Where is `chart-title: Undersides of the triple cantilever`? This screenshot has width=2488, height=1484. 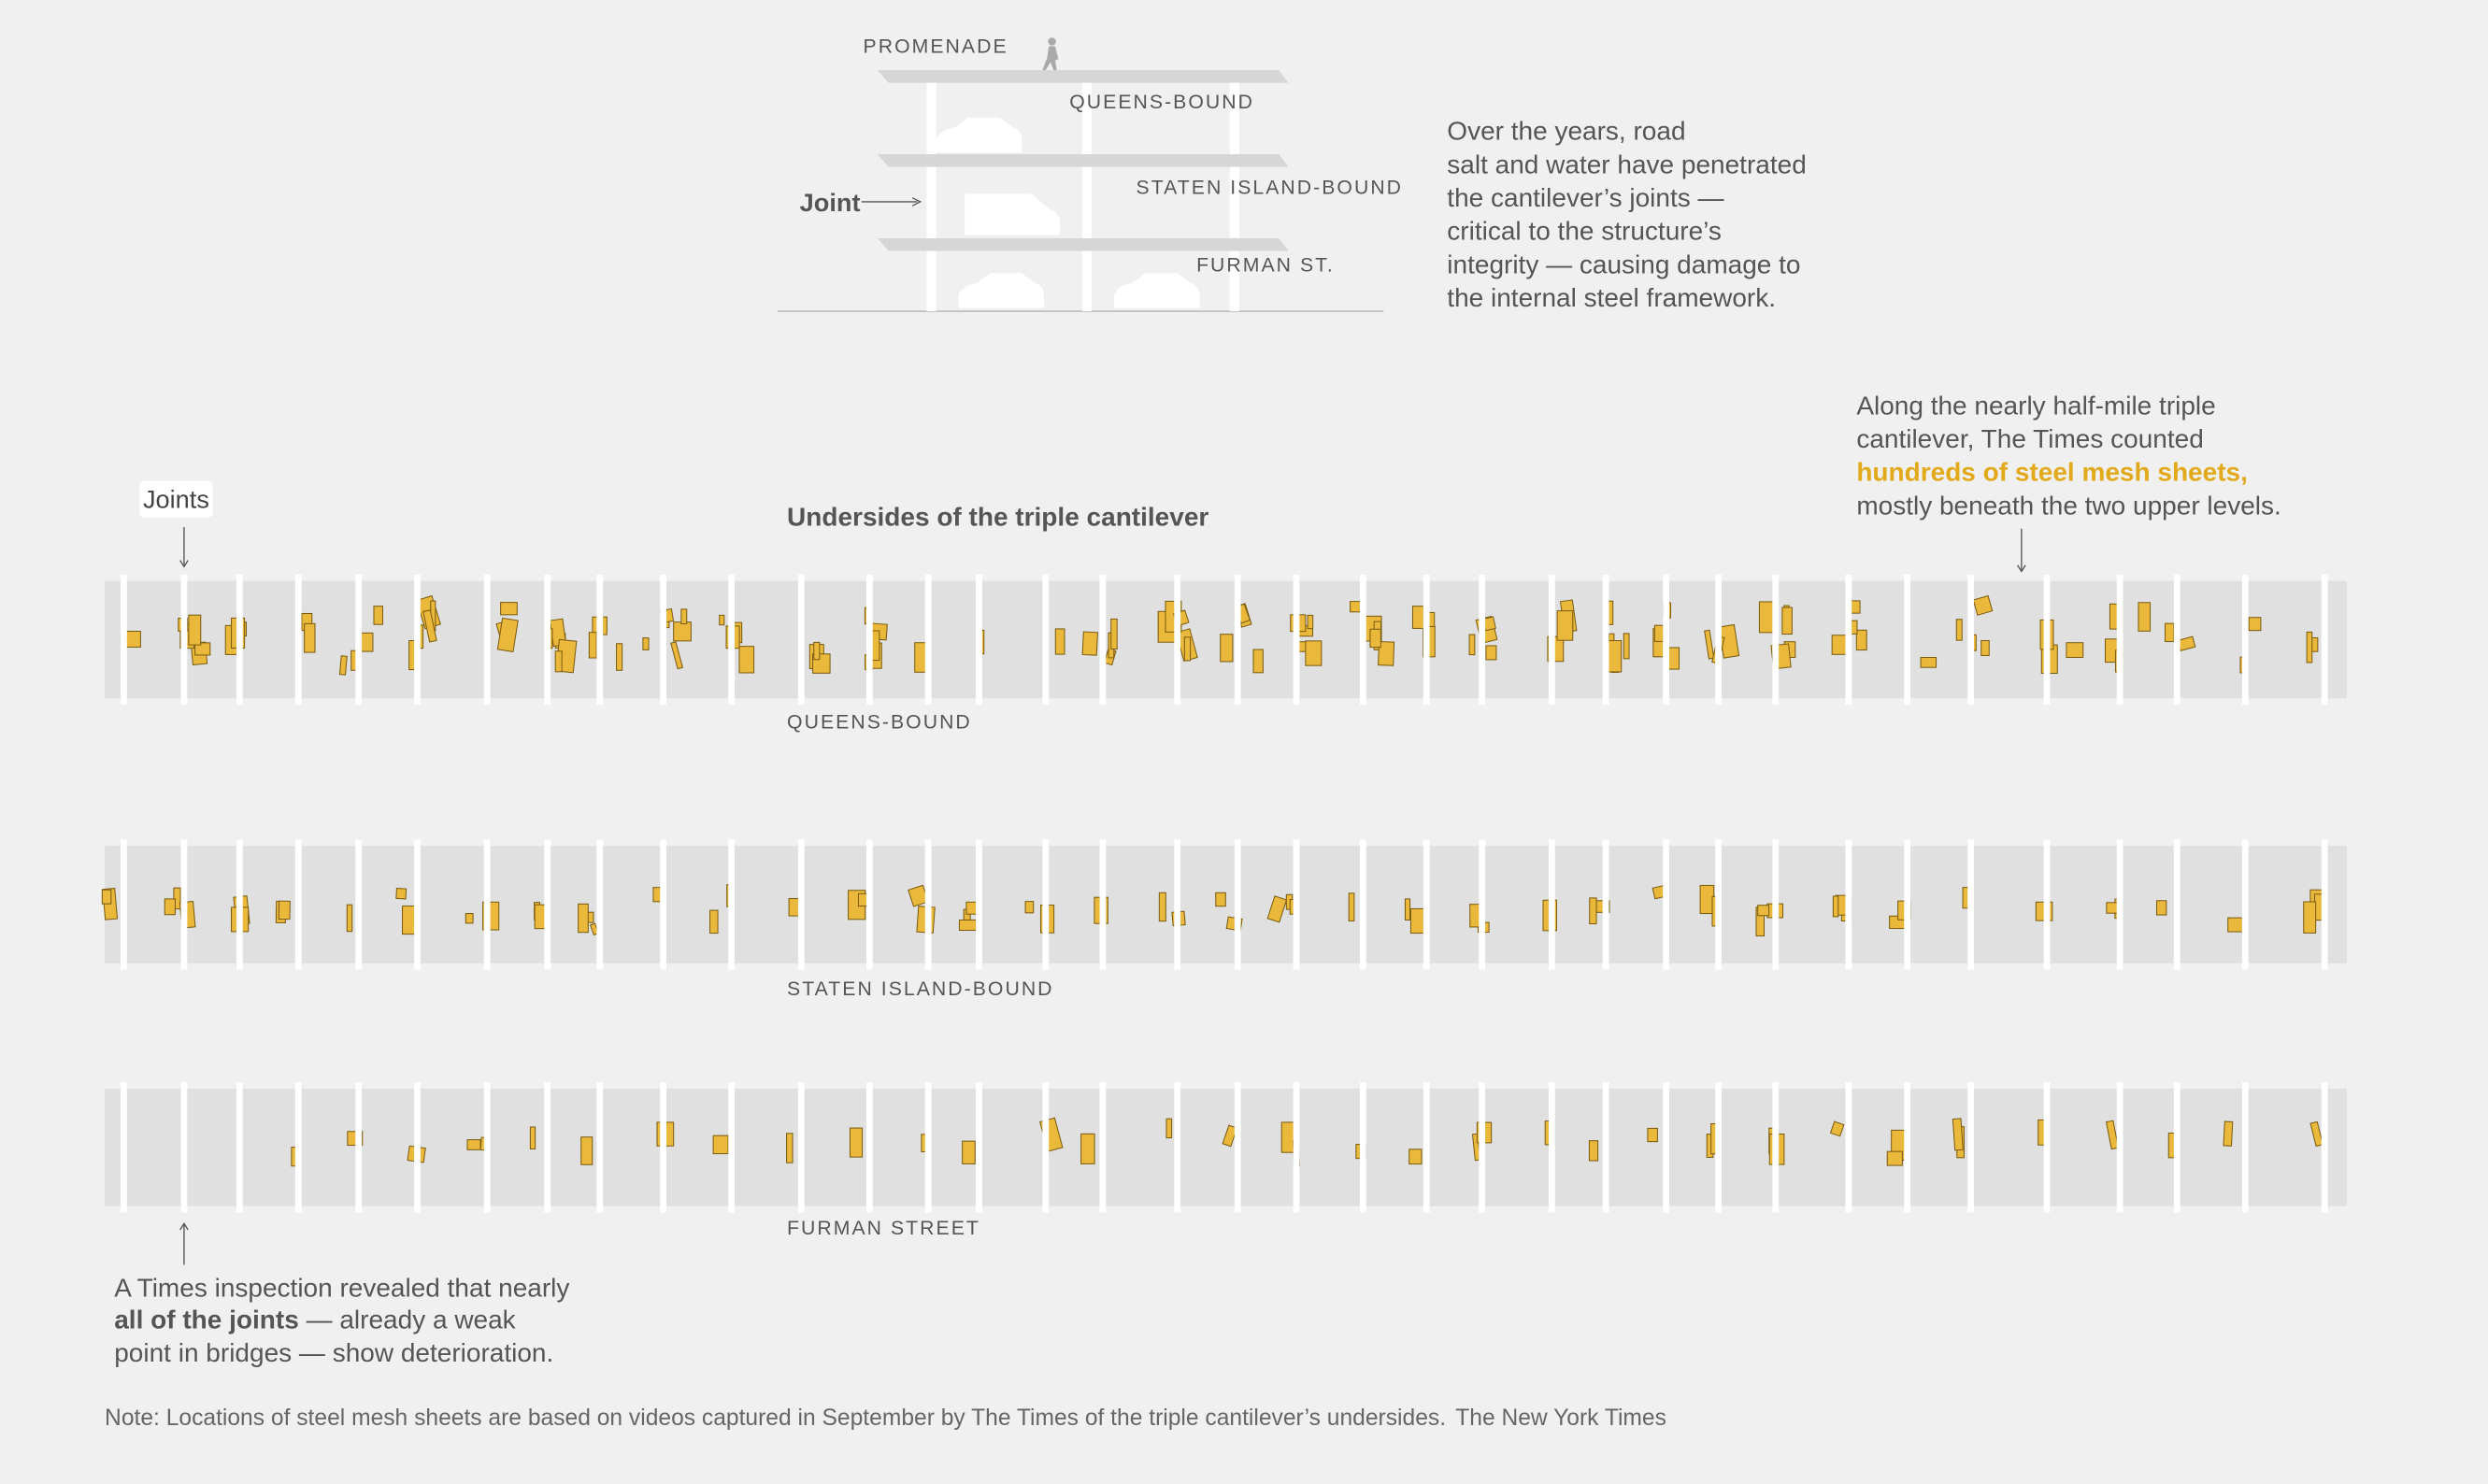 chart-title: Undersides of the triple cantilever is located at coordinates (997, 516).